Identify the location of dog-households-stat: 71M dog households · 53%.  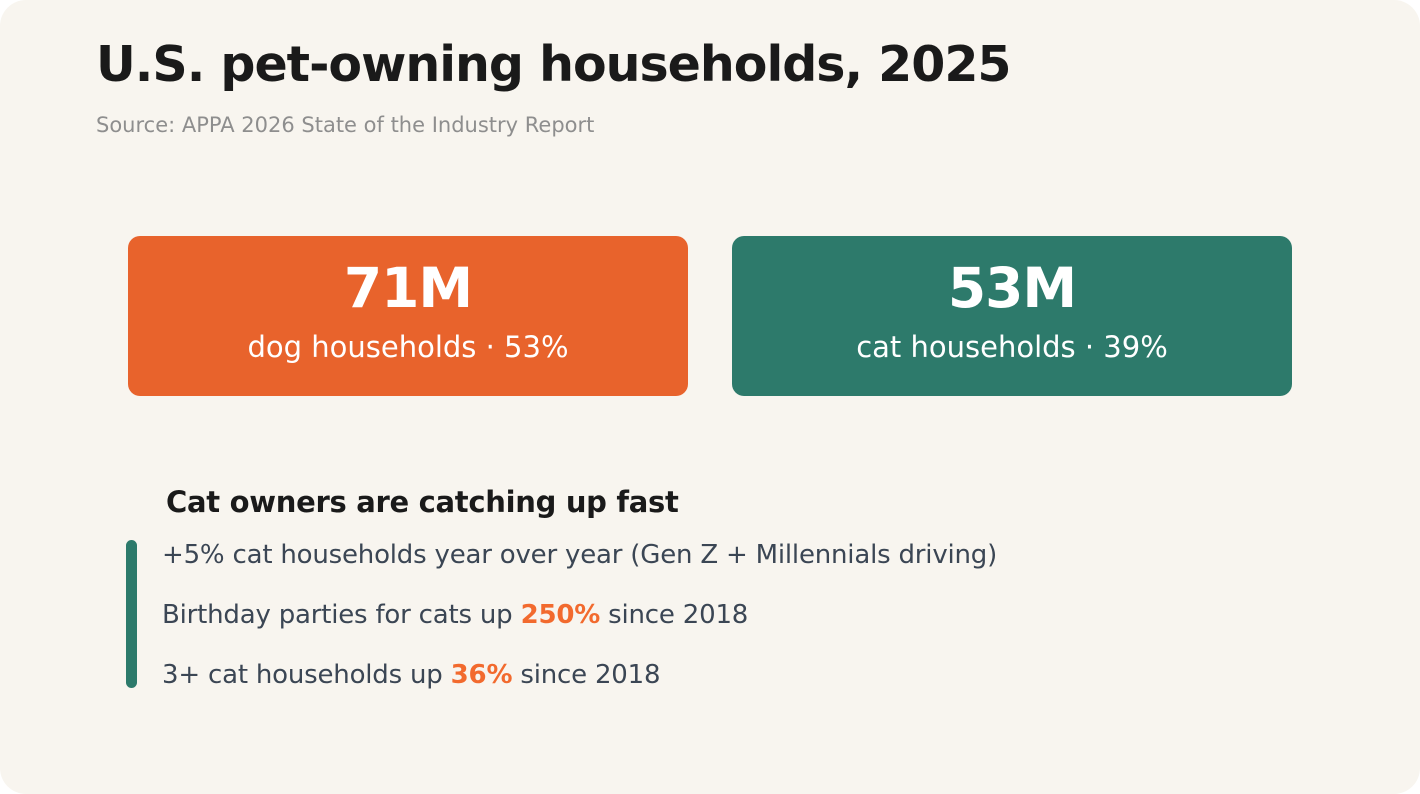
(408, 316).